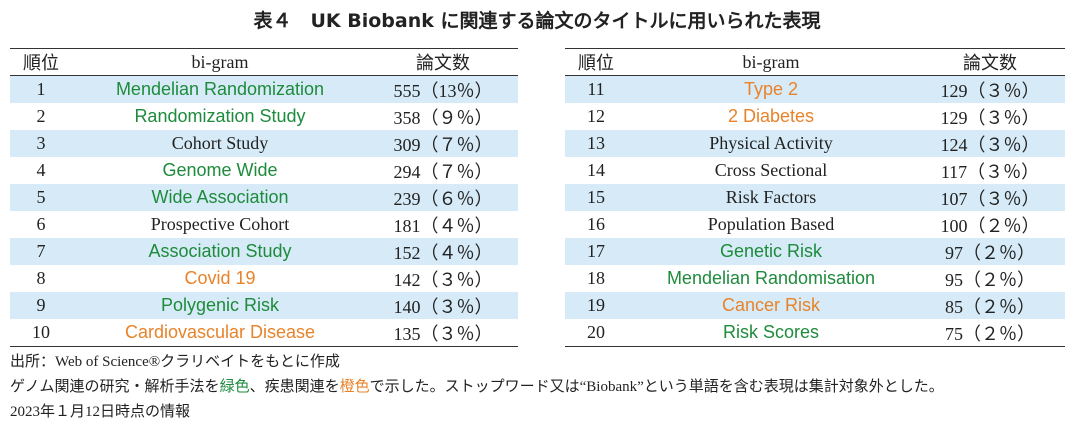 This screenshot has height=432, width=1074. Describe the element at coordinates (771, 332) in the screenshot. I see `bigram-cell: Risk Scores` at that location.